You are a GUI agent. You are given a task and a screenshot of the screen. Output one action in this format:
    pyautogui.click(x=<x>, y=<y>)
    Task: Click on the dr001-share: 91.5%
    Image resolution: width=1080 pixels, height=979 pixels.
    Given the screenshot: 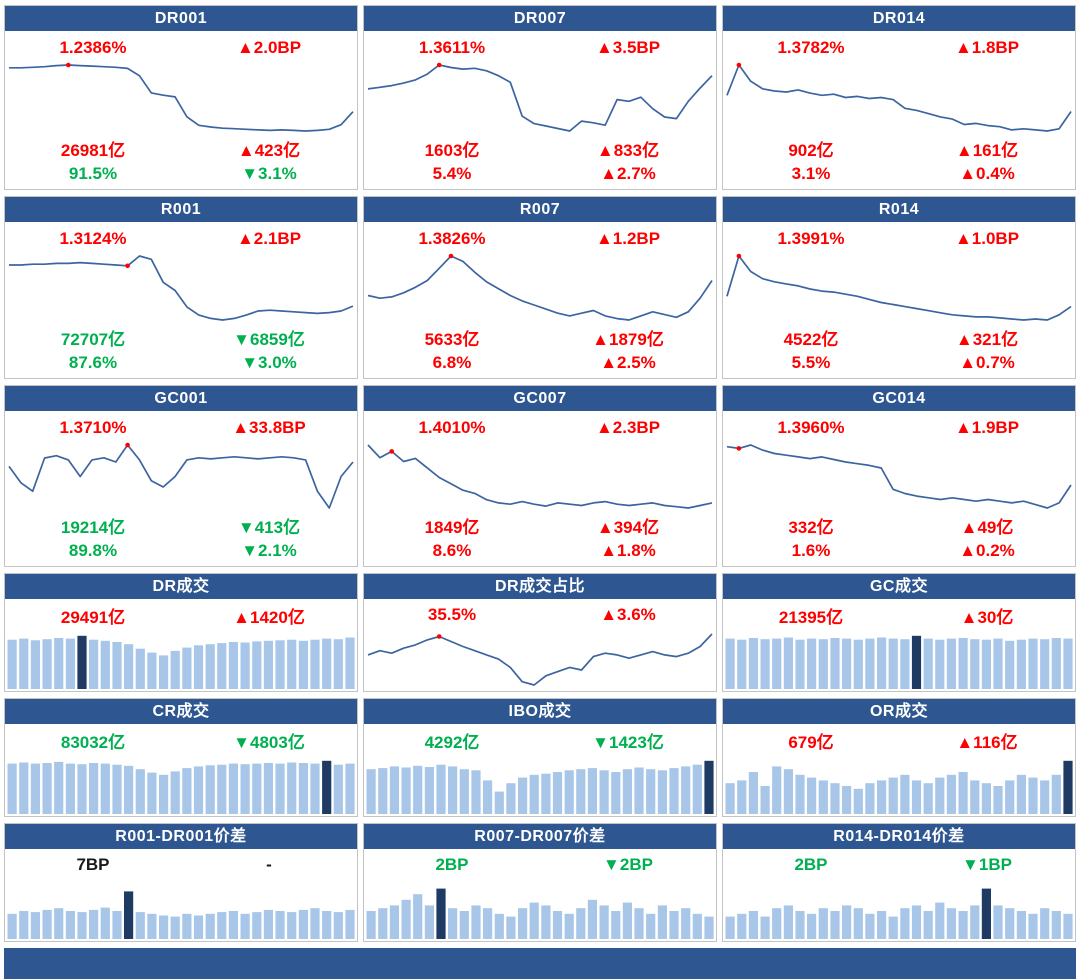 What is the action you would take?
    pyautogui.click(x=93, y=173)
    